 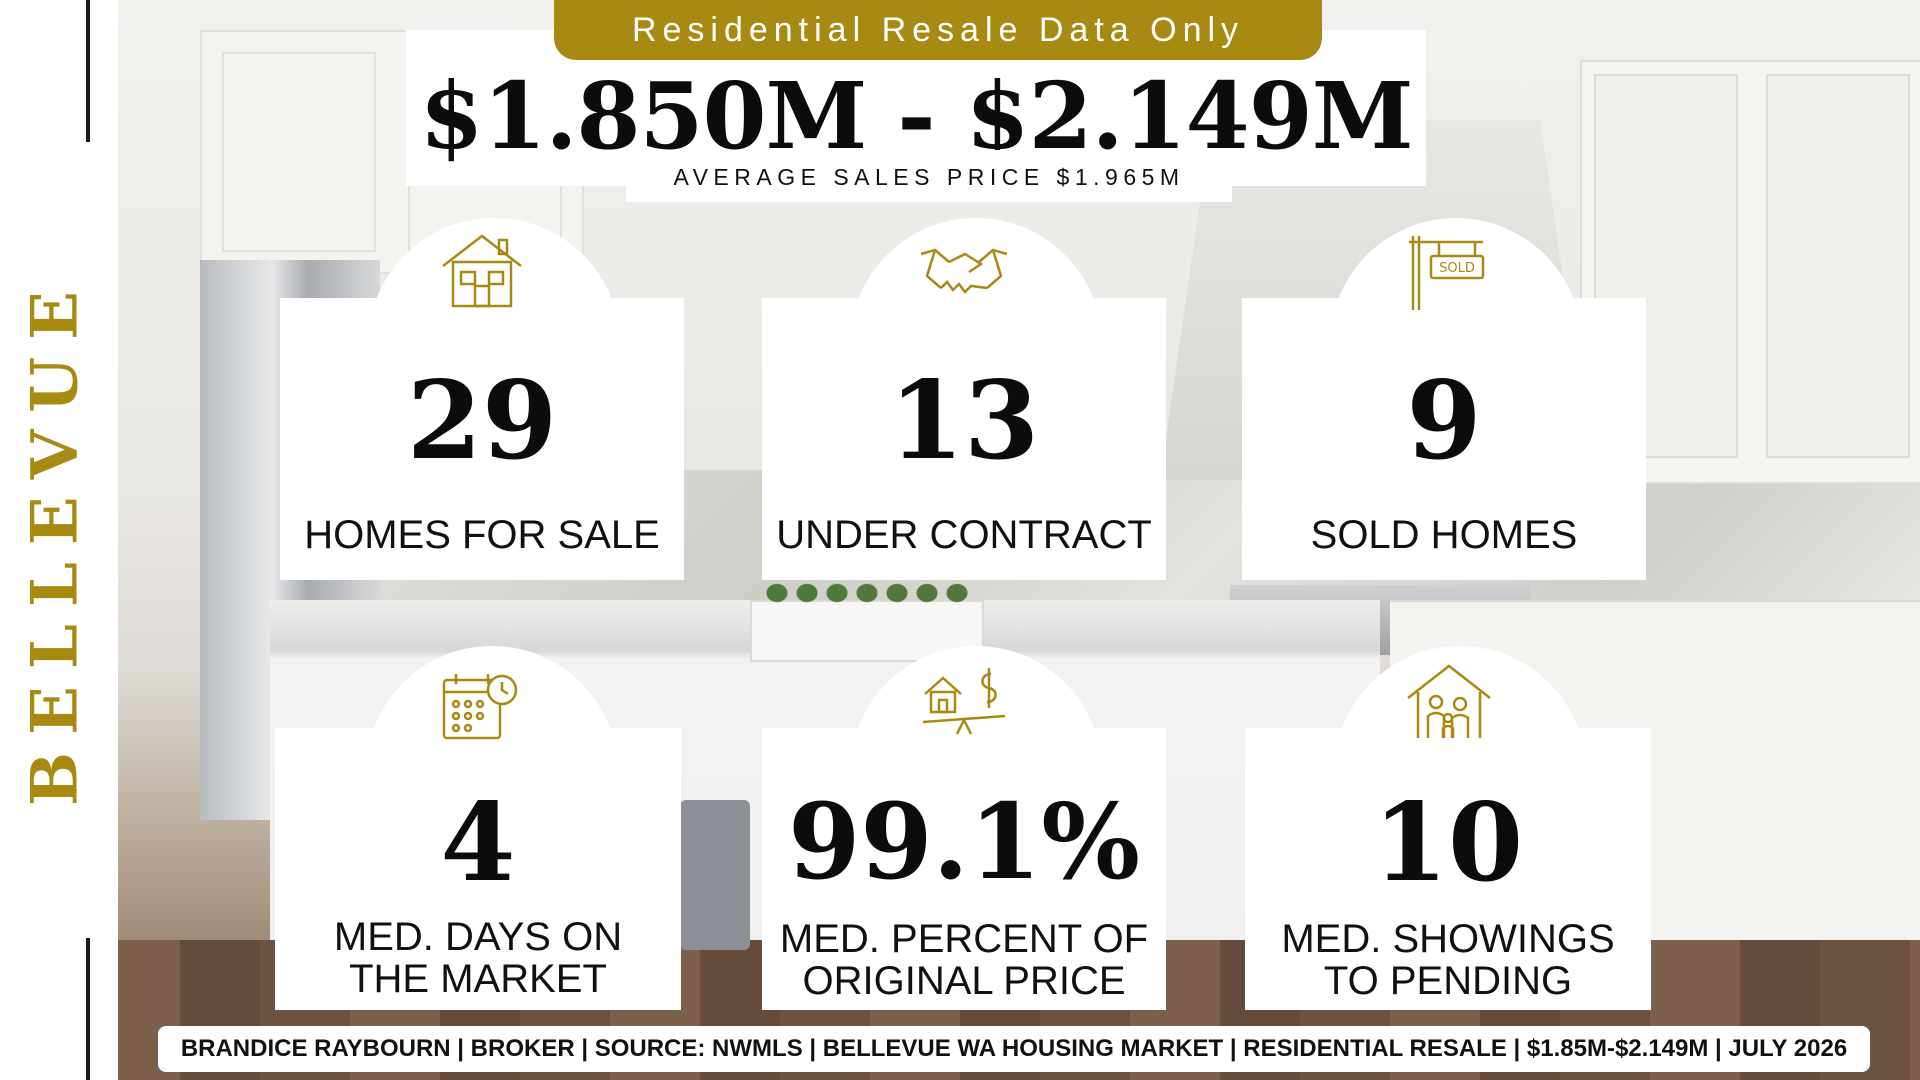 What do you see at coordinates (964, 981) in the screenshot?
I see `stat-label: ORIGINAL PRICE` at bounding box center [964, 981].